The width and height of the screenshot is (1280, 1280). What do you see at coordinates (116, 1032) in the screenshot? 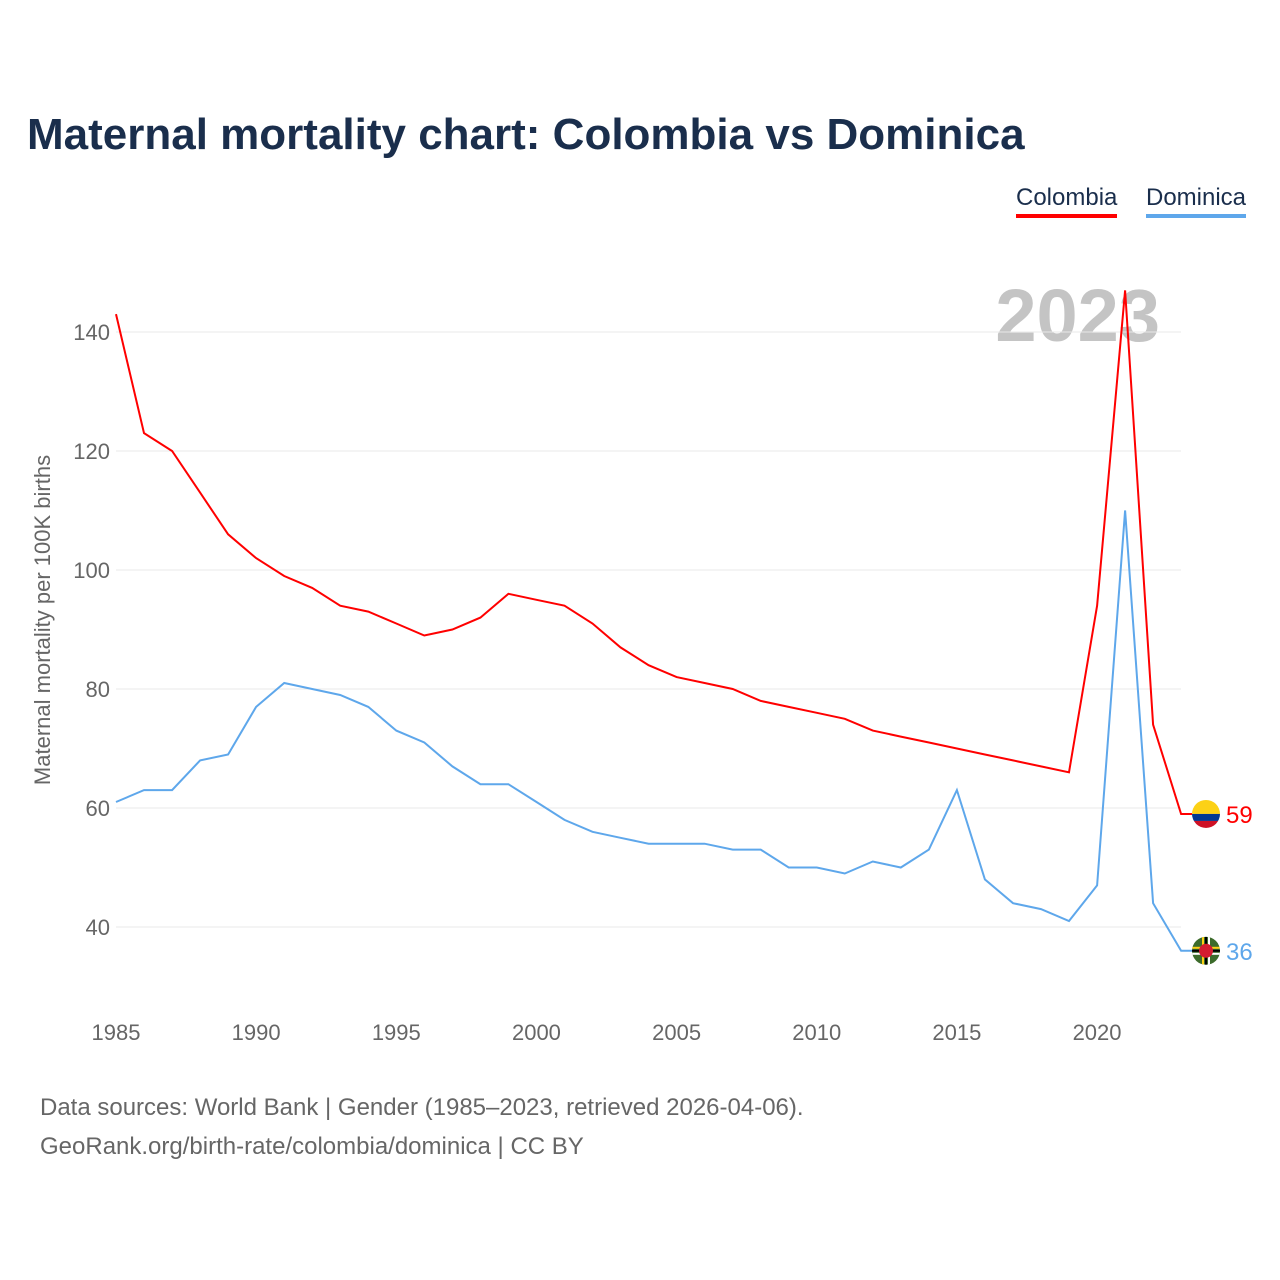
I see `x-tick-label: 1985` at bounding box center [116, 1032].